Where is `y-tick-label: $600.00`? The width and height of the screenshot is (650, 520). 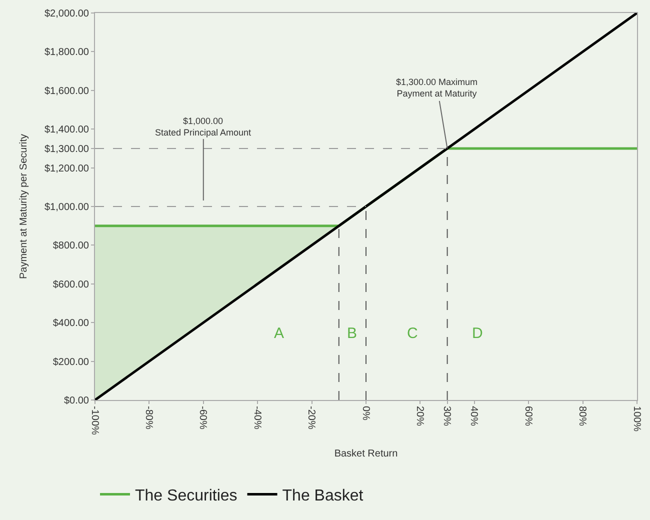 y-tick-label: $600.00 is located at coordinates (71, 284).